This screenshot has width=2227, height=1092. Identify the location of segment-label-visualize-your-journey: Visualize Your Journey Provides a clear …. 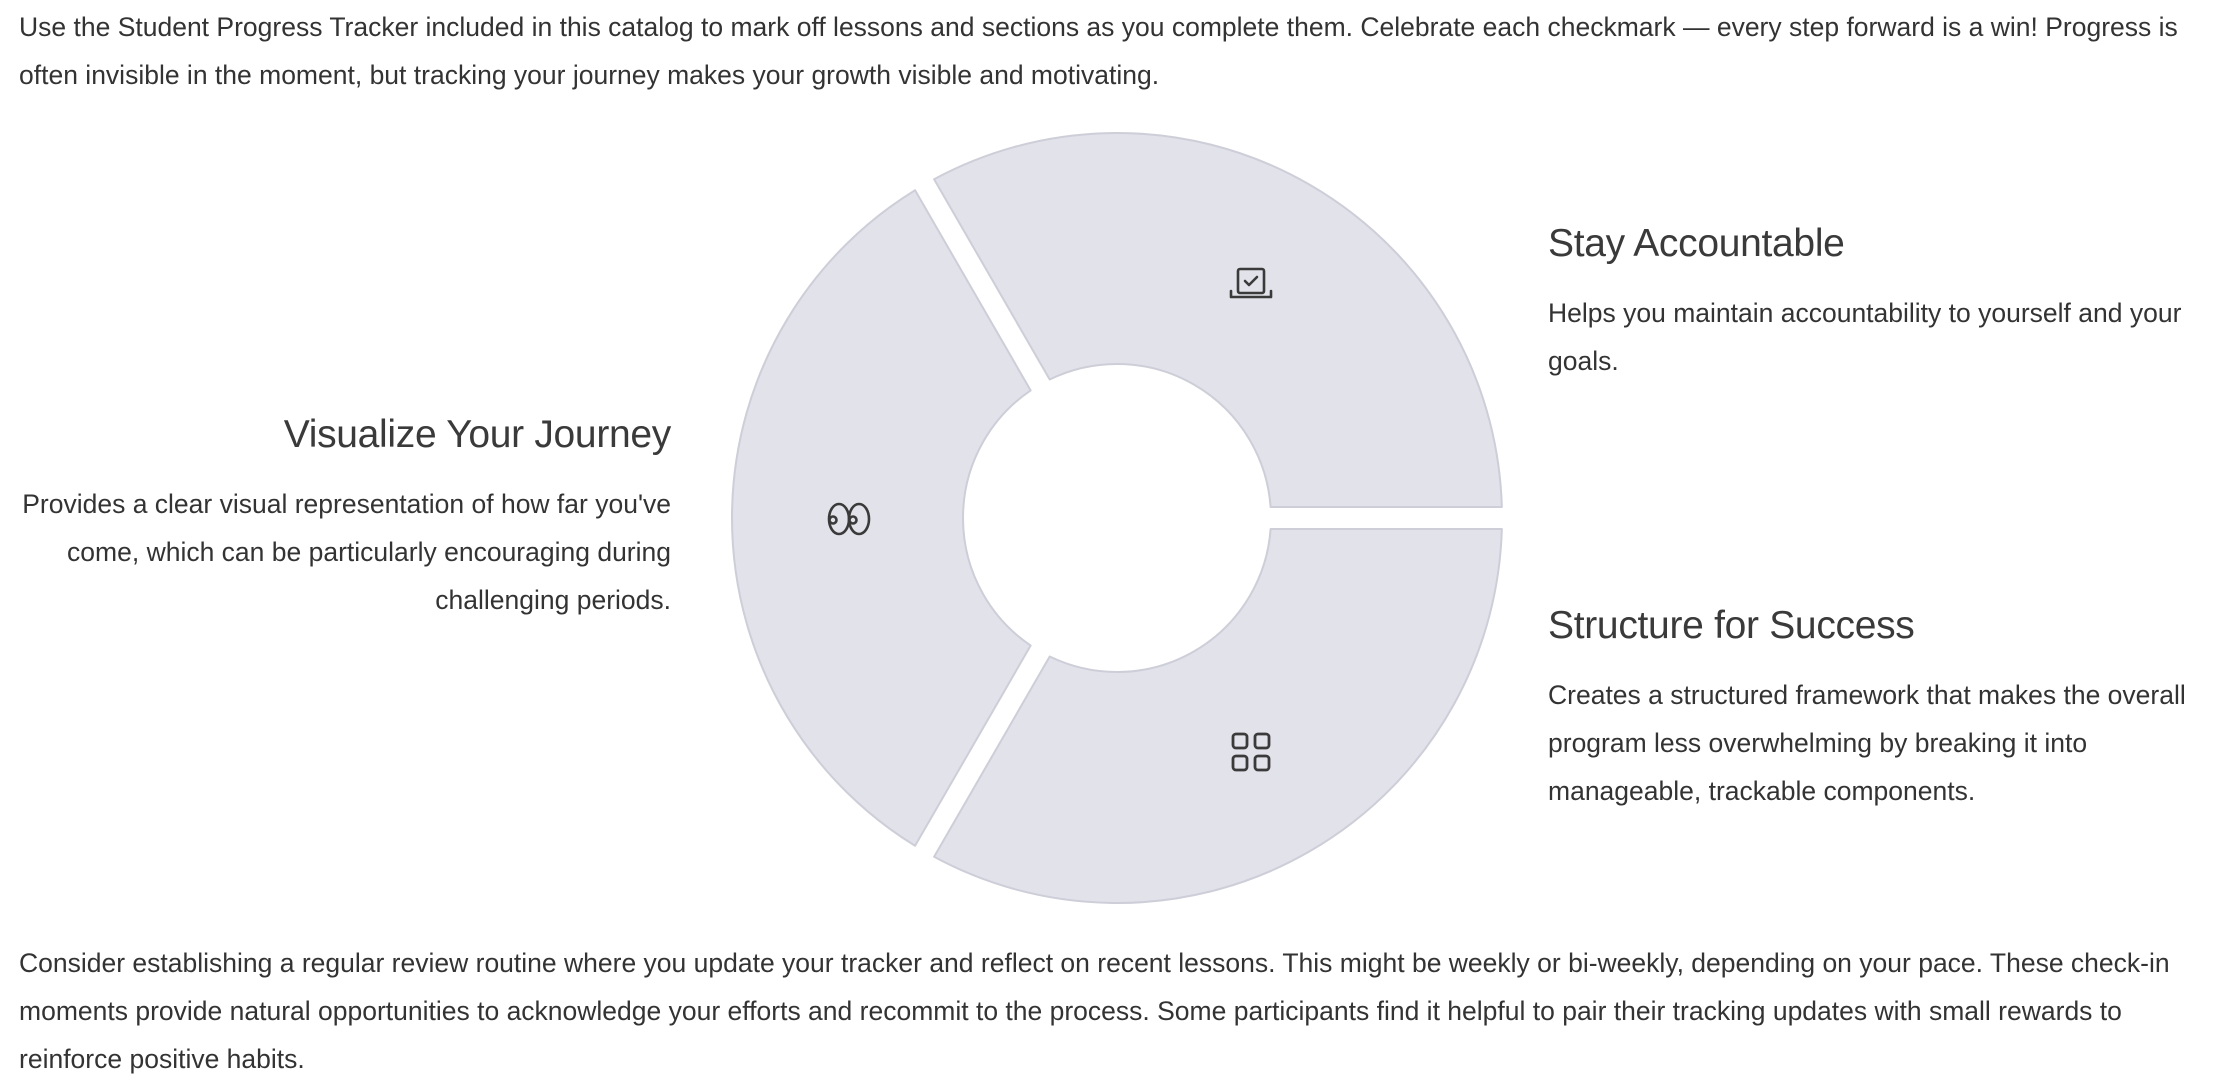
(341, 517).